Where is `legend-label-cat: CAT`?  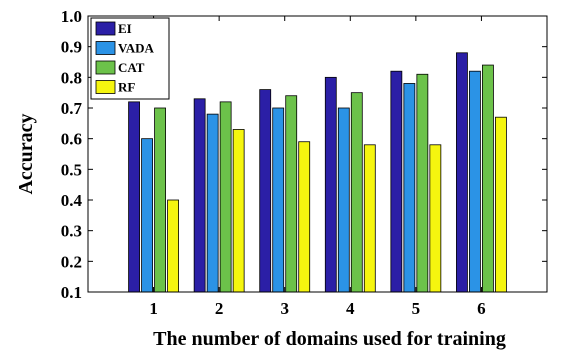 legend-label-cat: CAT is located at coordinates (131, 67).